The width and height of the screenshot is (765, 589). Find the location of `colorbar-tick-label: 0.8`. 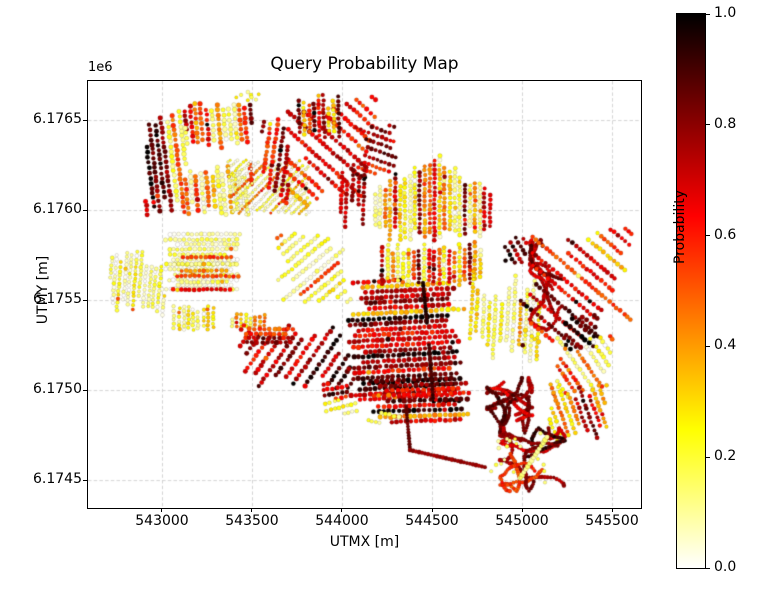

colorbar-tick-label: 0.8 is located at coordinates (725, 123).